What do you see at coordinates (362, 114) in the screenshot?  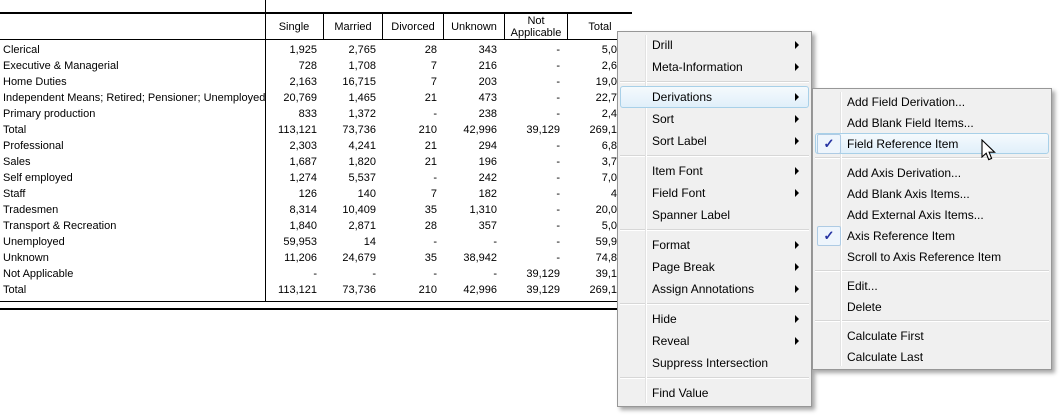 I see `table-cell: 1,372` at bounding box center [362, 114].